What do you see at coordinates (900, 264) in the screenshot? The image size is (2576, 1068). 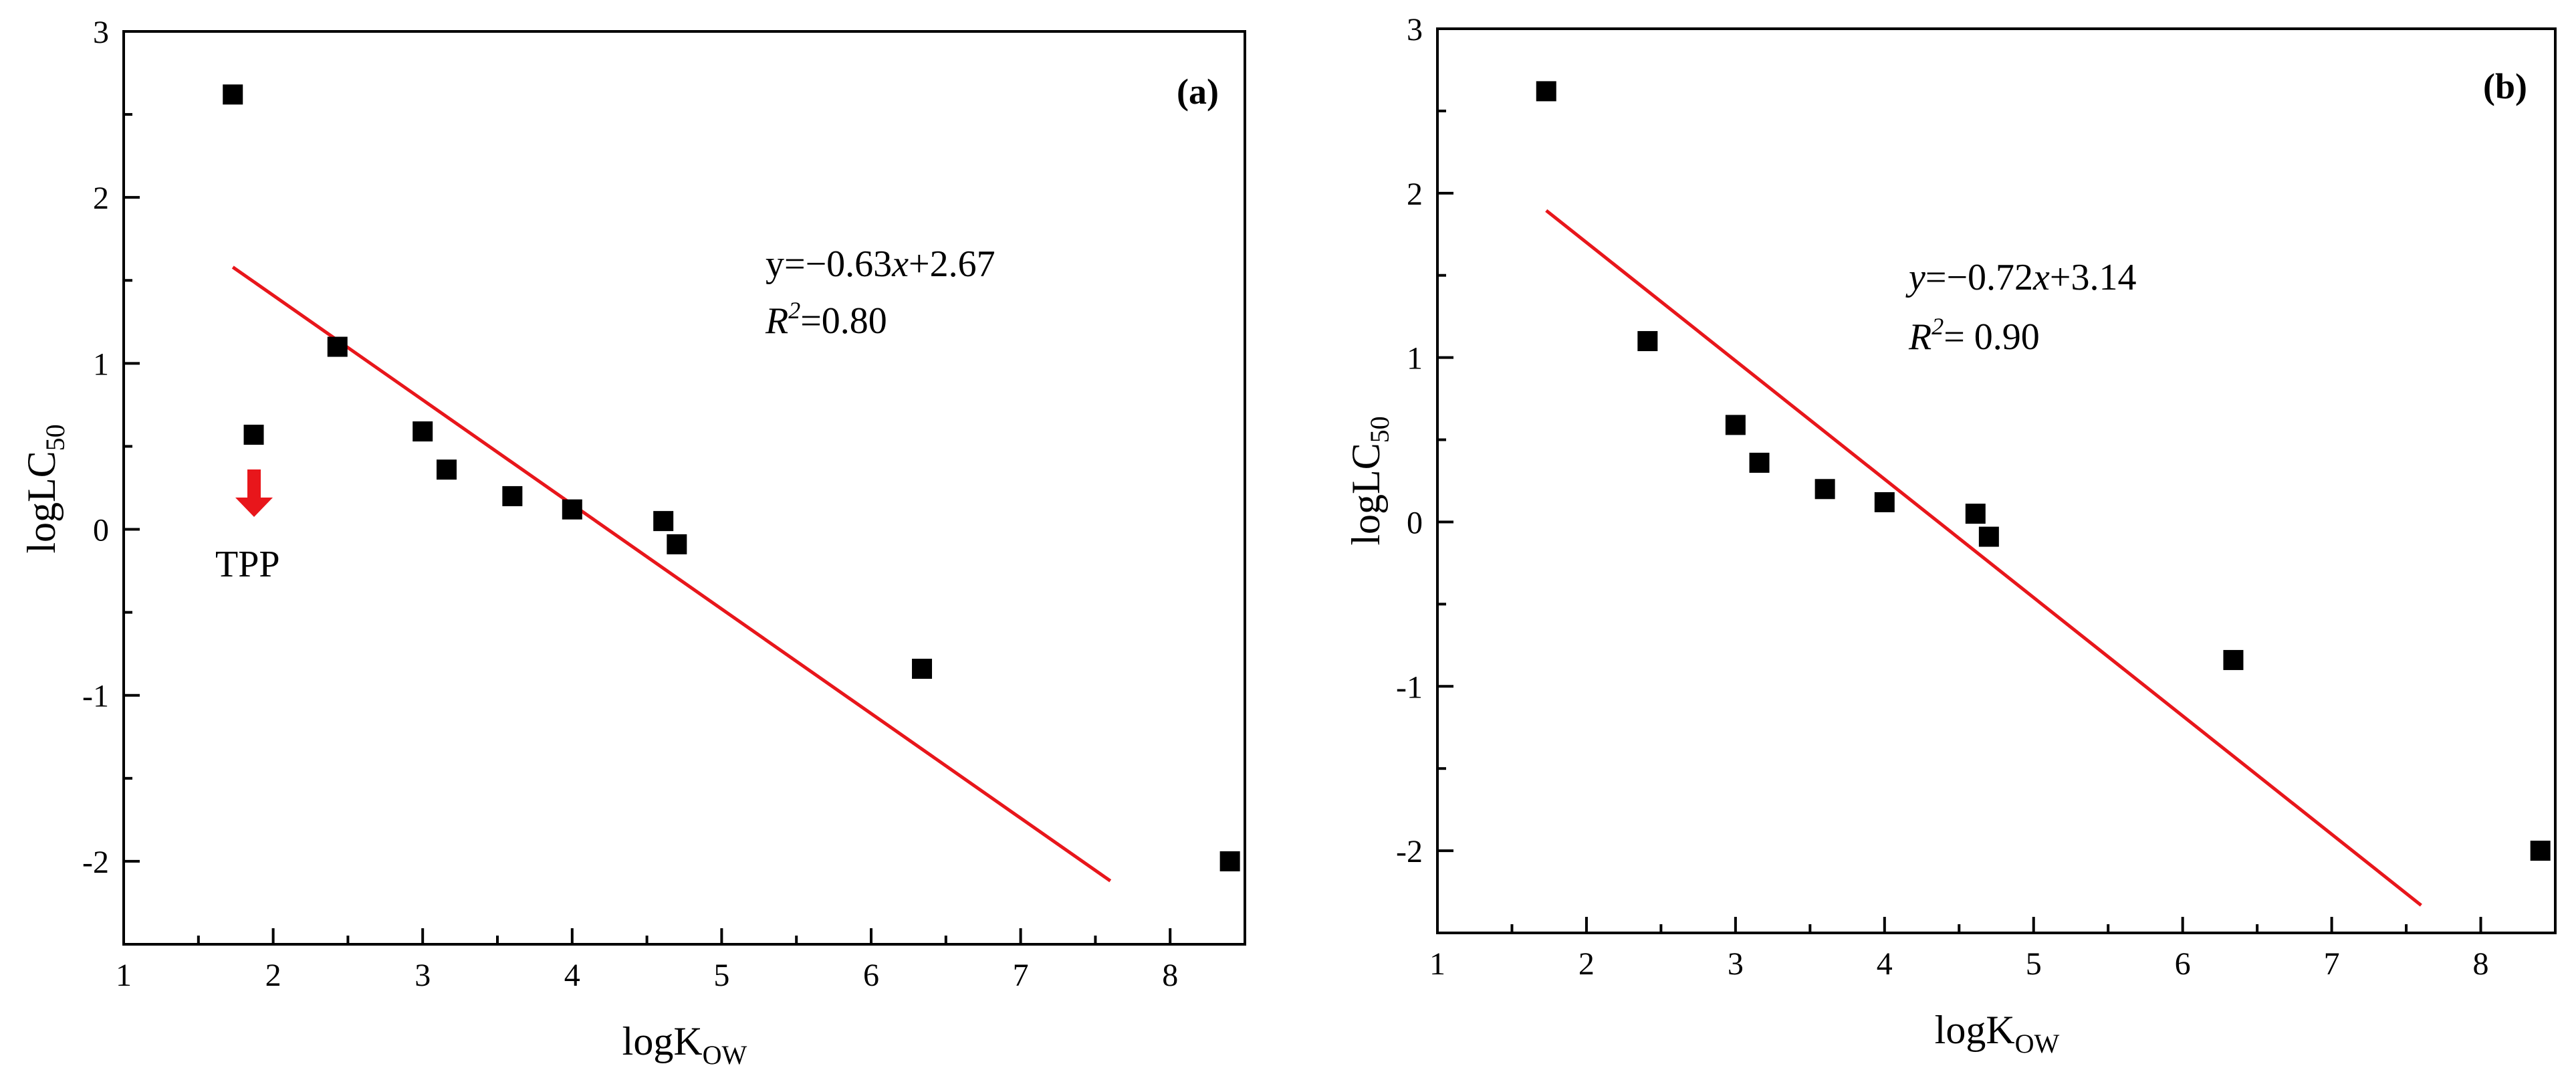 I see `equation-a-var: x` at bounding box center [900, 264].